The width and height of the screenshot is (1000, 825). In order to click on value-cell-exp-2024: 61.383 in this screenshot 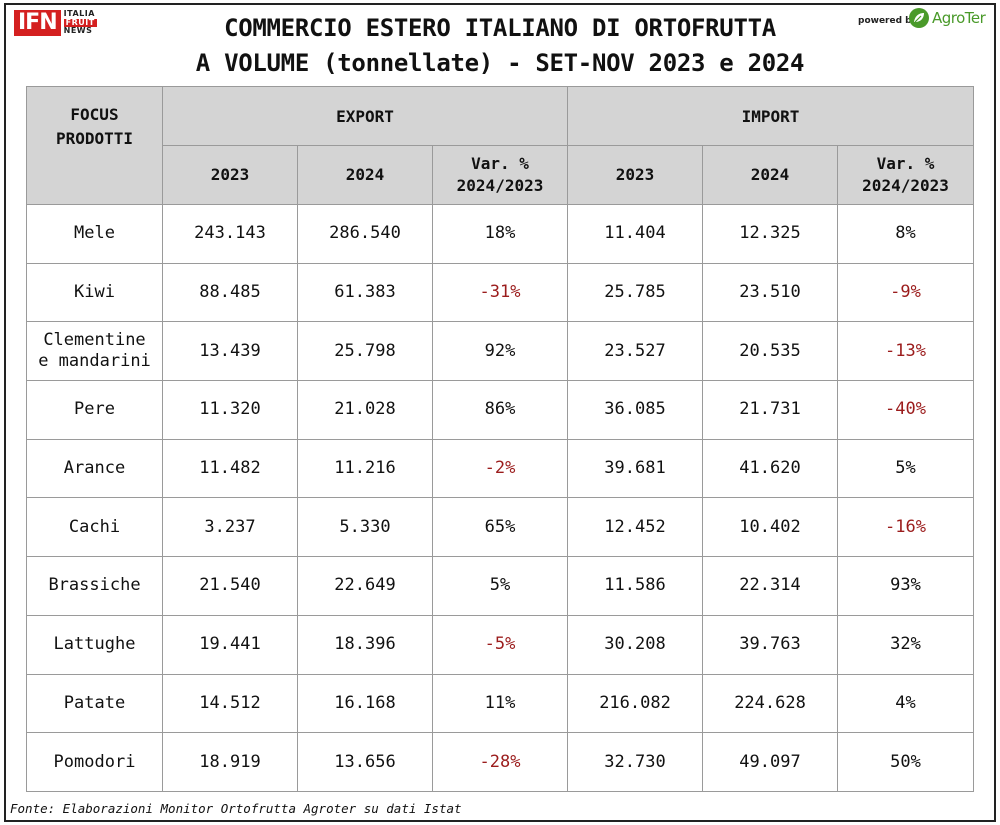, I will do `click(365, 292)`.